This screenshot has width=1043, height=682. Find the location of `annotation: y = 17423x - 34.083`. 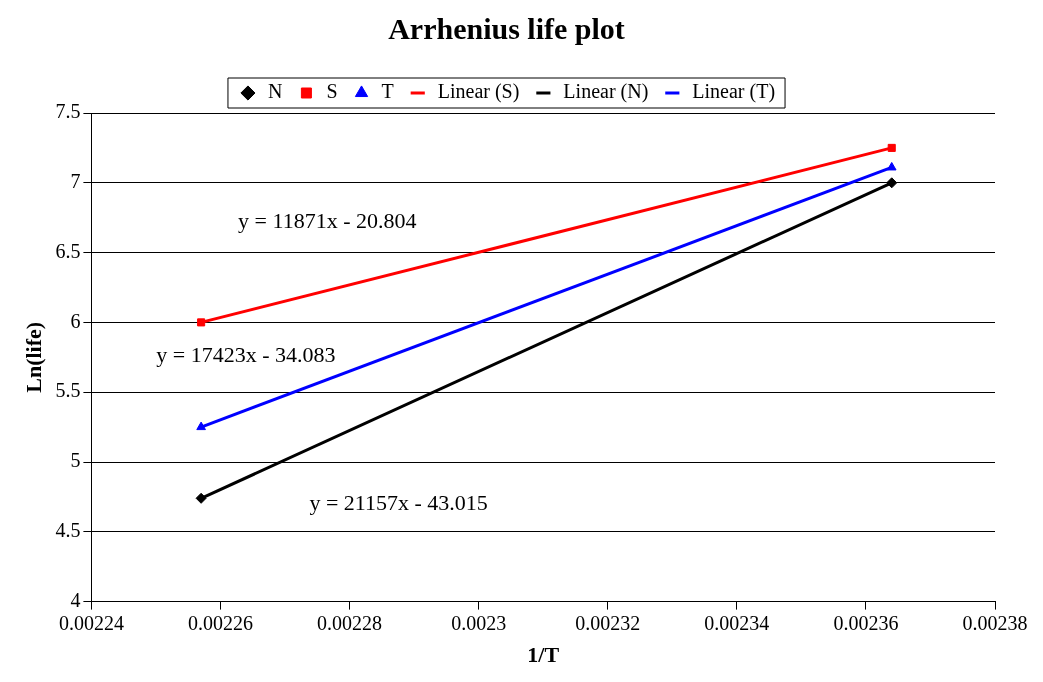

annotation: y = 17423x - 34.083 is located at coordinates (246, 355).